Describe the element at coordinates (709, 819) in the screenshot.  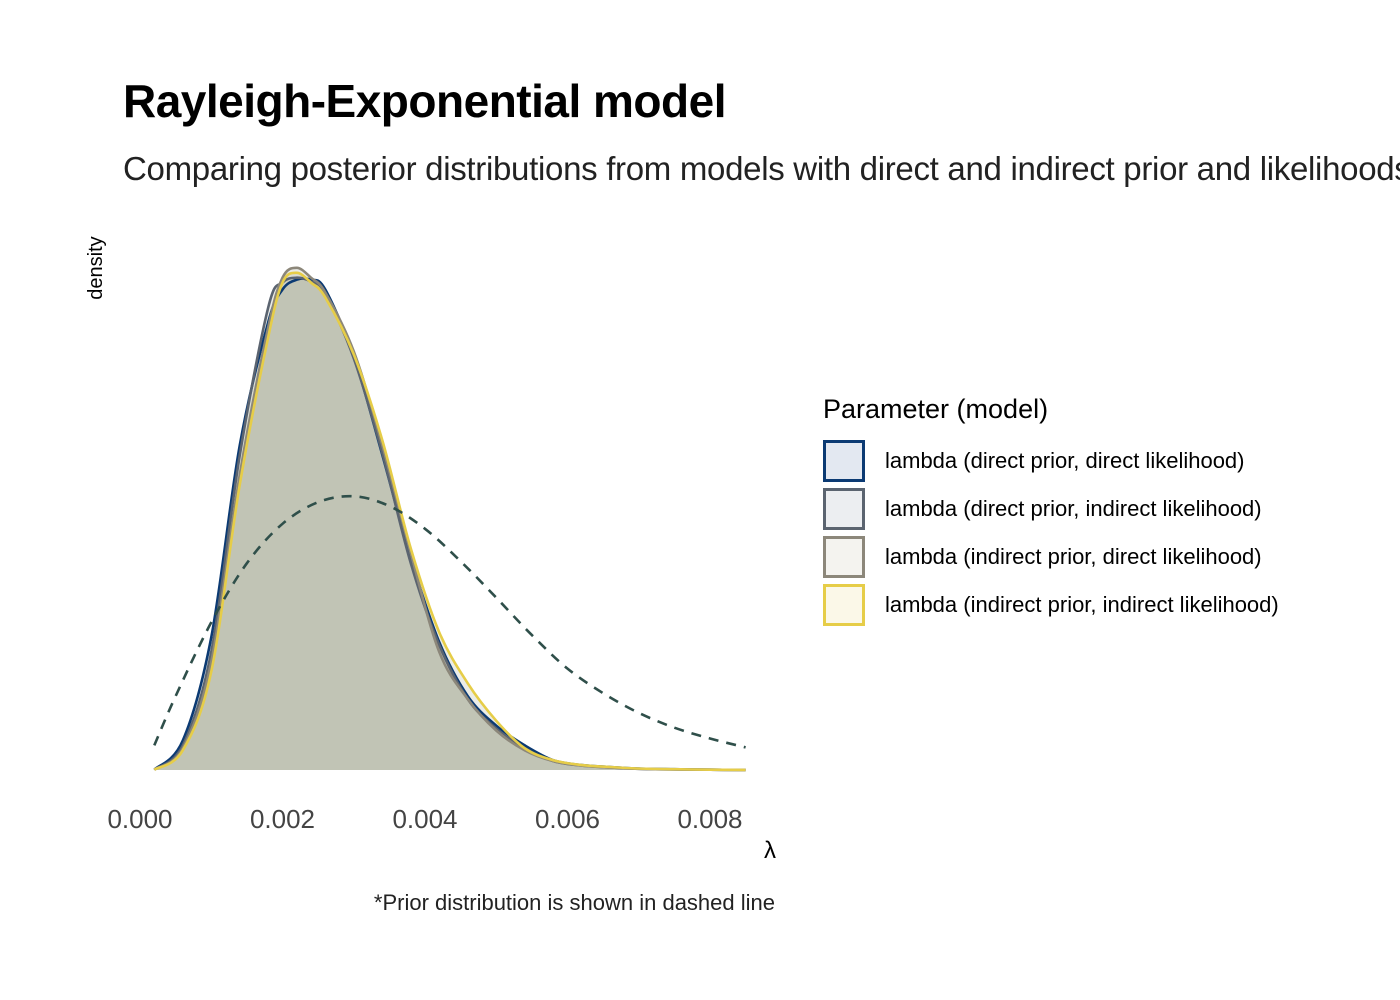
I see `x-tick-label: 0.008` at that location.